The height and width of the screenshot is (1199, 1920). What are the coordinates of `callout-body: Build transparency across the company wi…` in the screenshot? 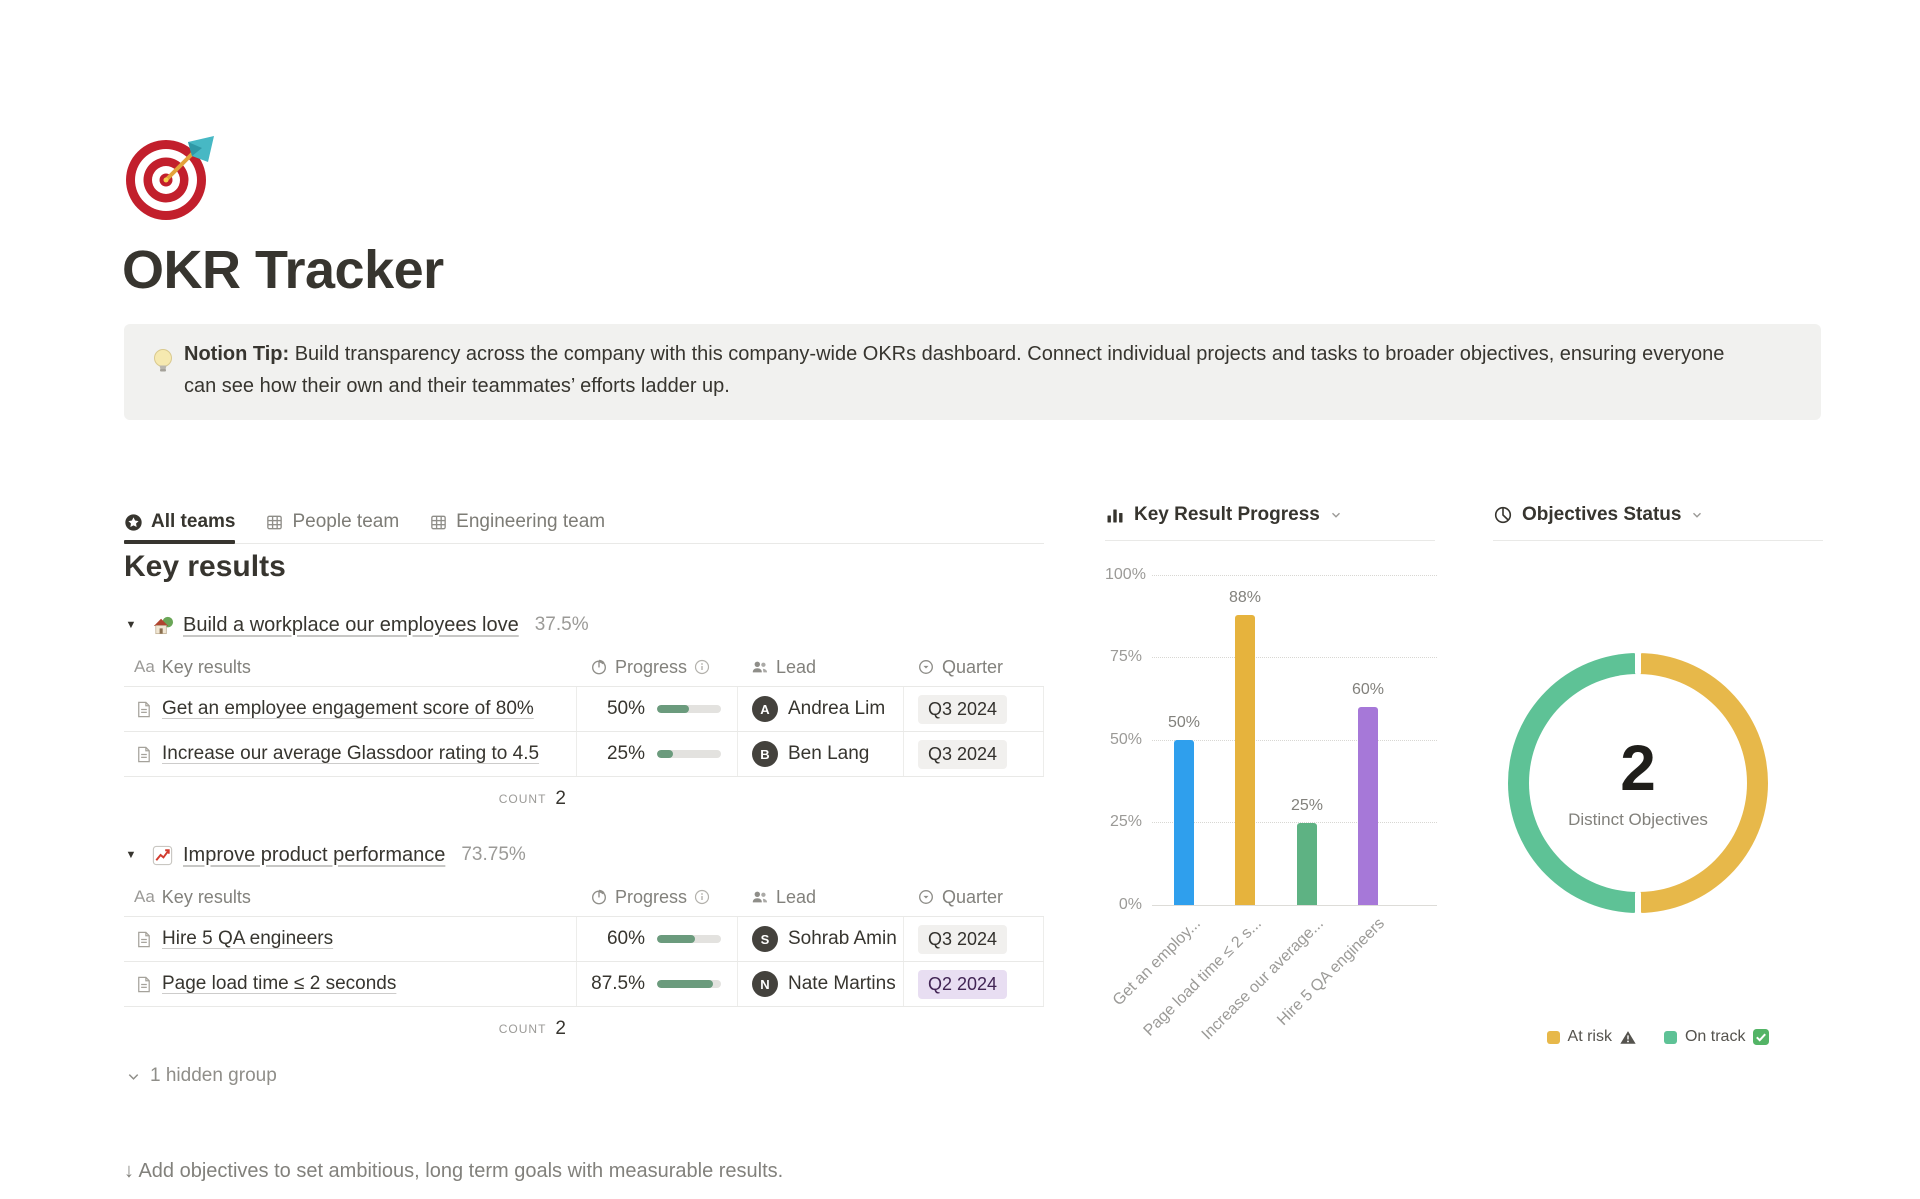 It's located at (954, 370).